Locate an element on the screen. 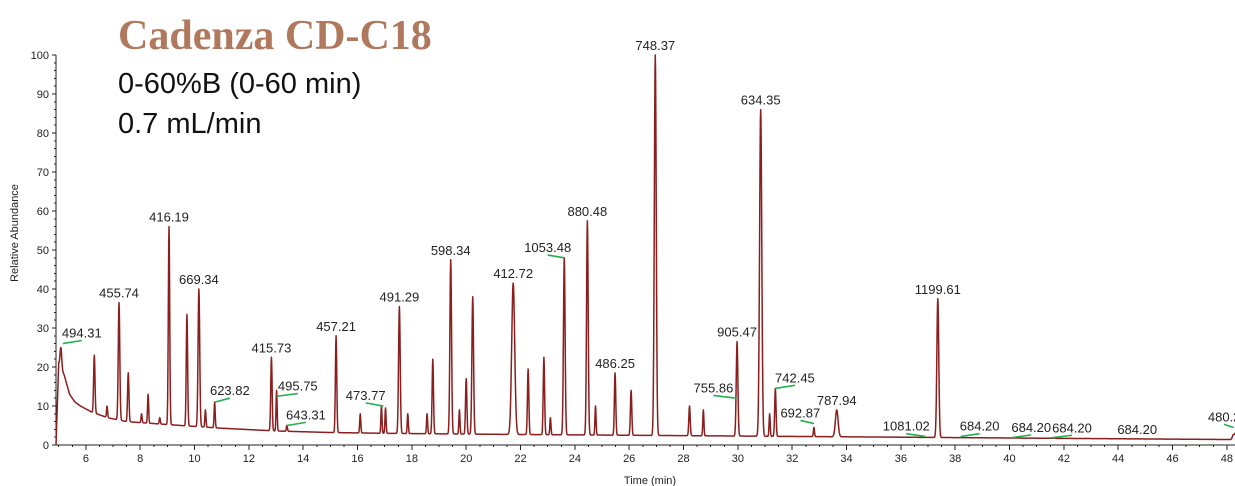  x-axis-label: Time (min) is located at coordinates (650, 480).